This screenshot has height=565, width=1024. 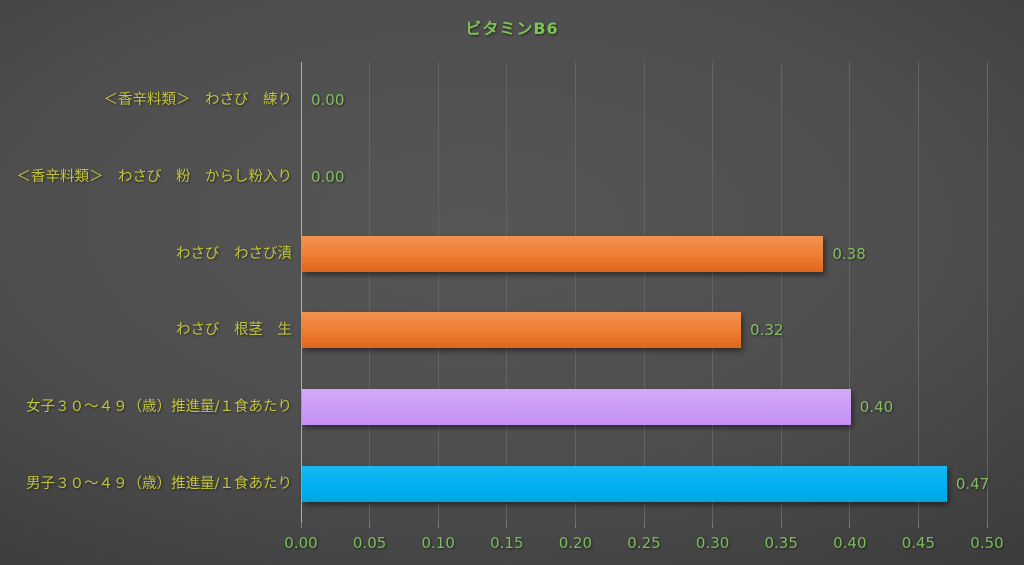 I want to click on category-label: ＜香辛料類＞ わさび 粉 からし粉入り, so click(x=154, y=177).